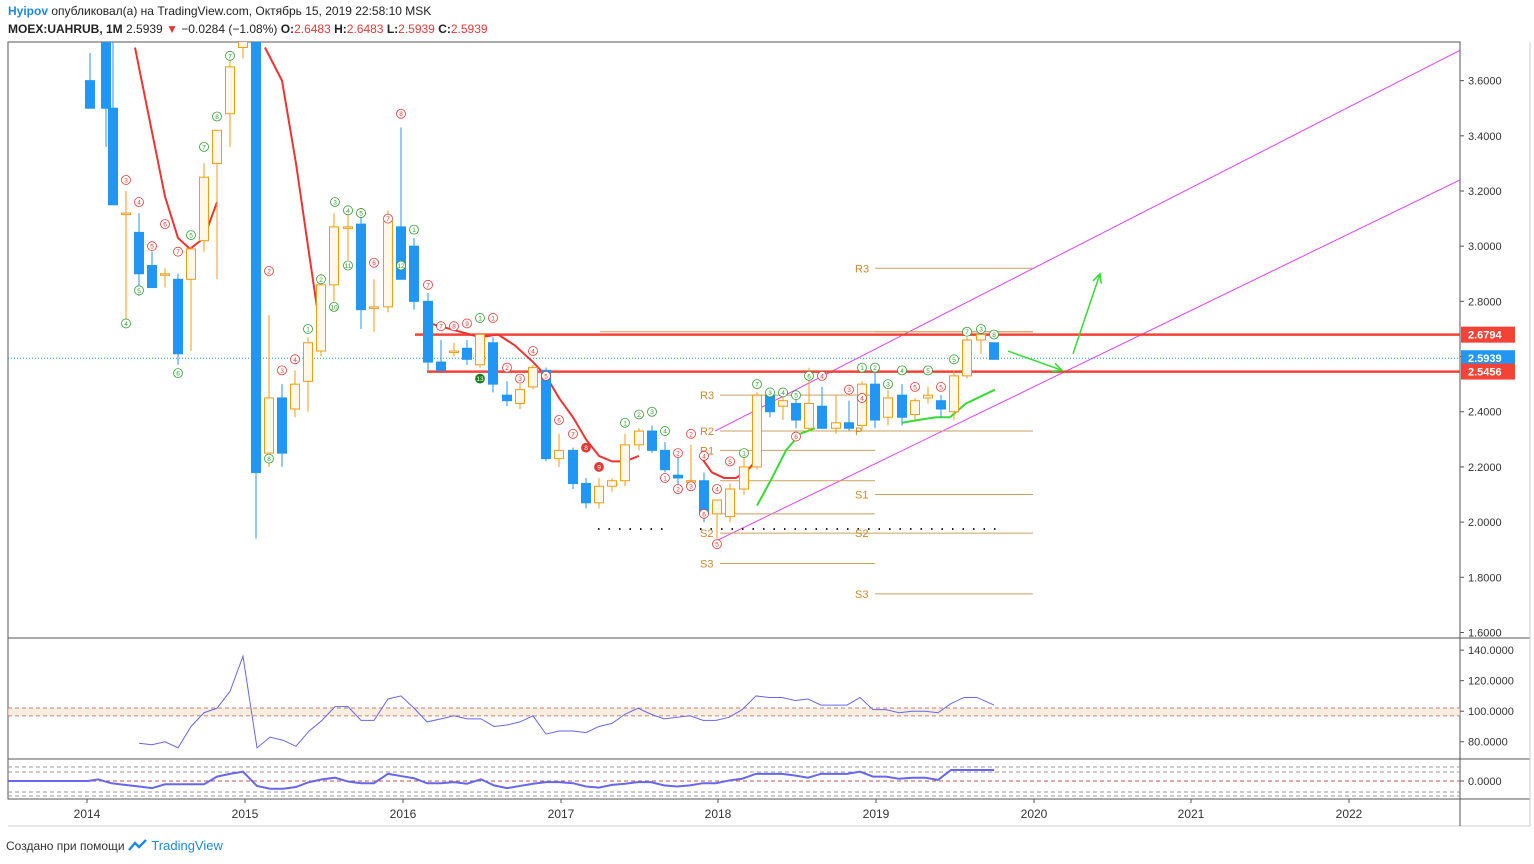 The width and height of the screenshot is (1534, 864). I want to click on cci-indicator-pane: 140.0000 120.0000 100.0000 80.0000, so click(761, 697).